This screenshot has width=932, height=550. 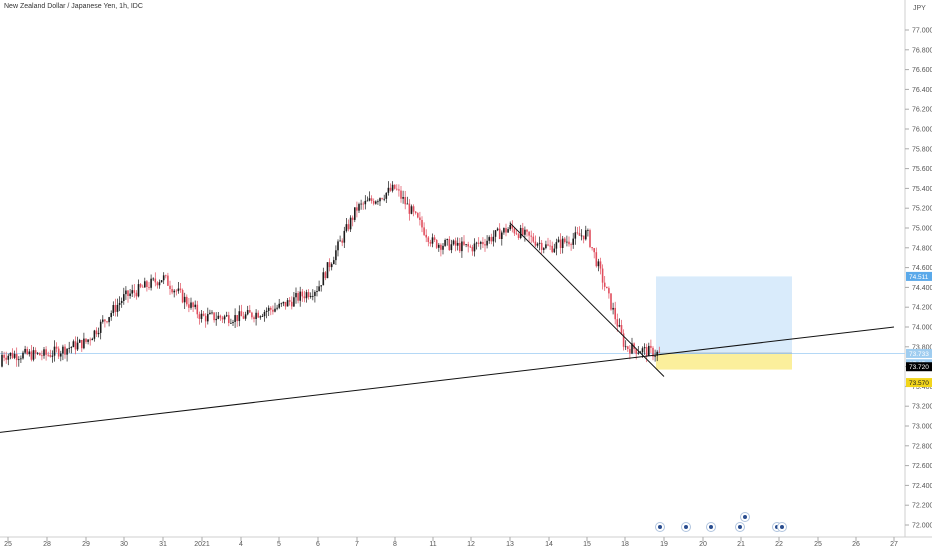 What do you see at coordinates (922, 506) in the screenshot?
I see `price-tick-label: 72.200` at bounding box center [922, 506].